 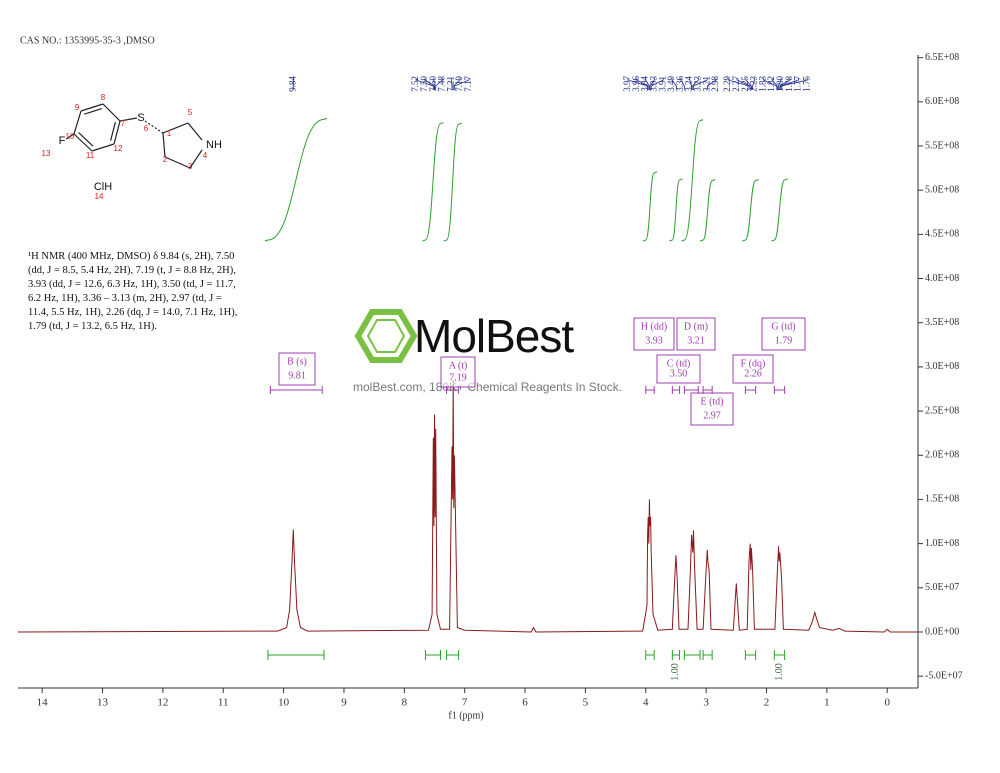 What do you see at coordinates (671, 84) in the screenshot?
I see `peak-label: 3.49` at bounding box center [671, 84].